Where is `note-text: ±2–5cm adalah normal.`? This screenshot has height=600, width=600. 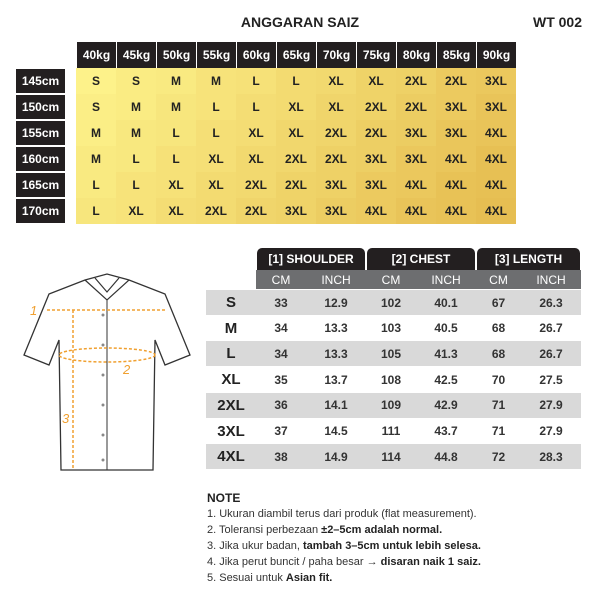
note-text: ±2–5cm adalah normal. is located at coordinates (382, 530).